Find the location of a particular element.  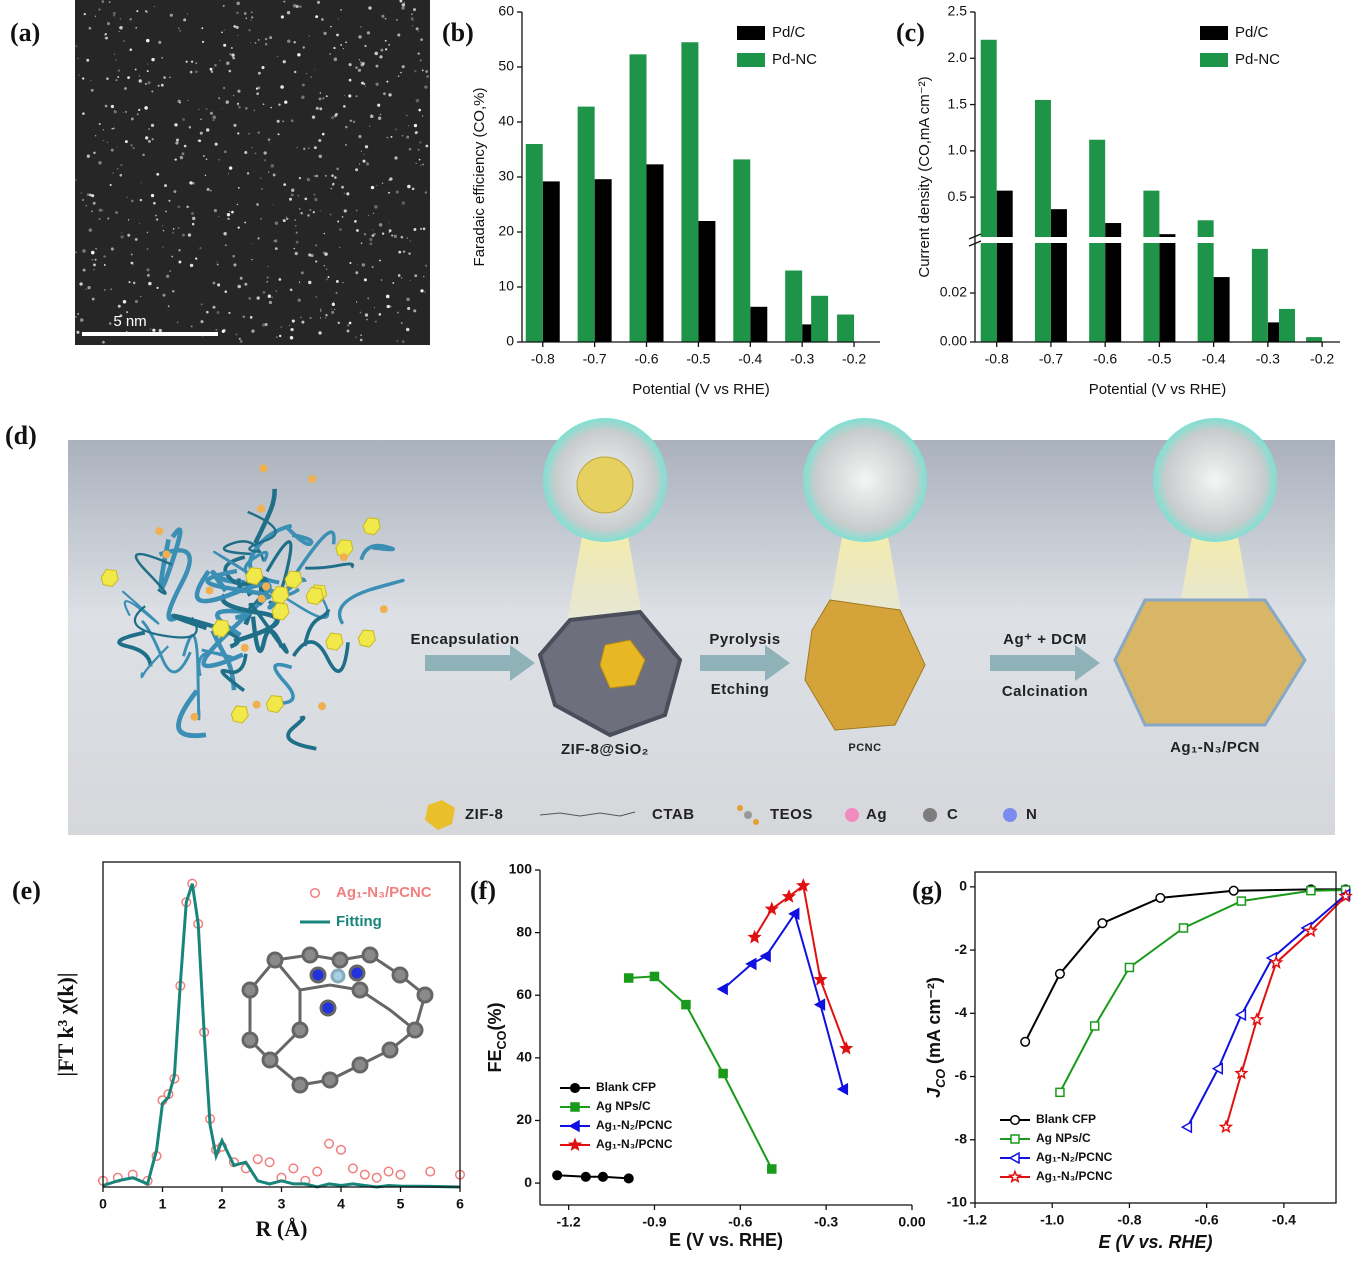

legend-swatch is located at coordinates (751, 60).